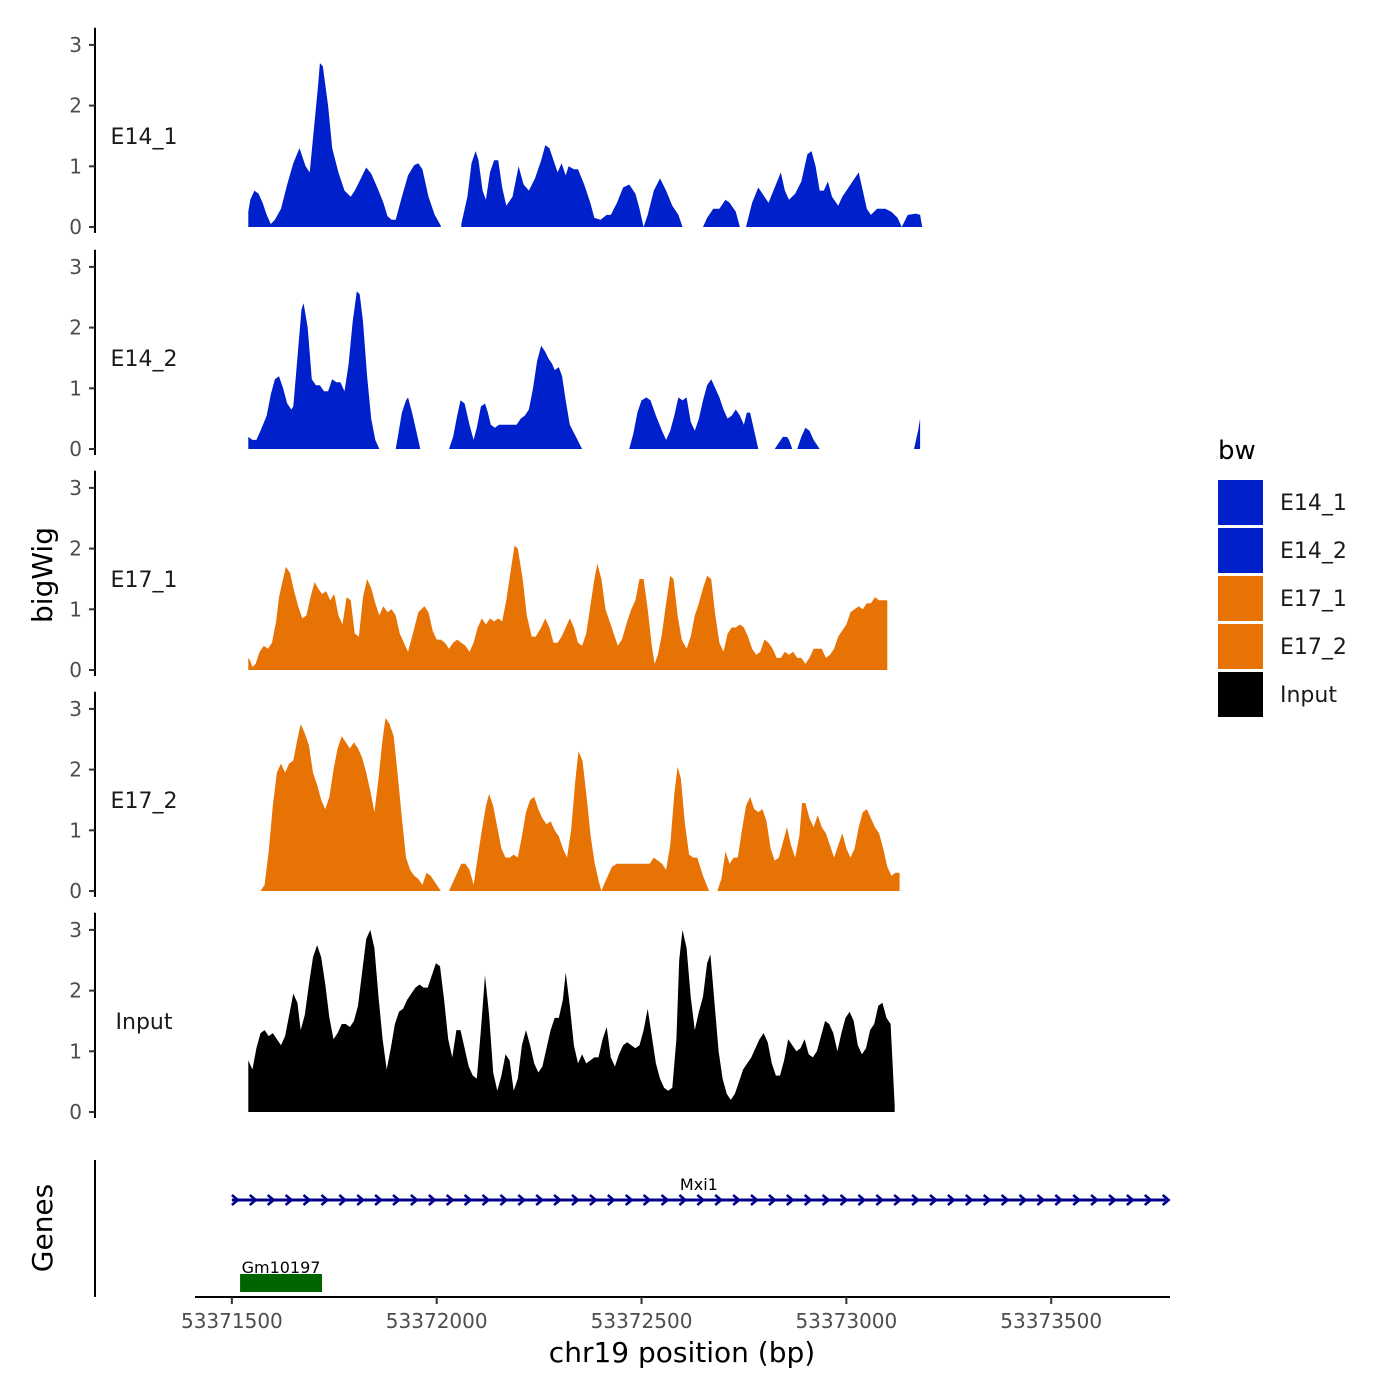 The width and height of the screenshot is (1400, 1400). What do you see at coordinates (281, 1283) in the screenshot?
I see `gene-exon` at bounding box center [281, 1283].